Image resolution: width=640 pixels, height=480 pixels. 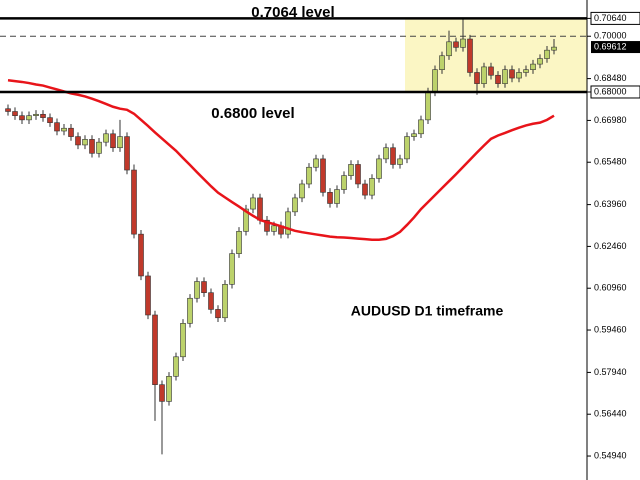 I want to click on y-tick-label: 0.65480, so click(x=610, y=162).